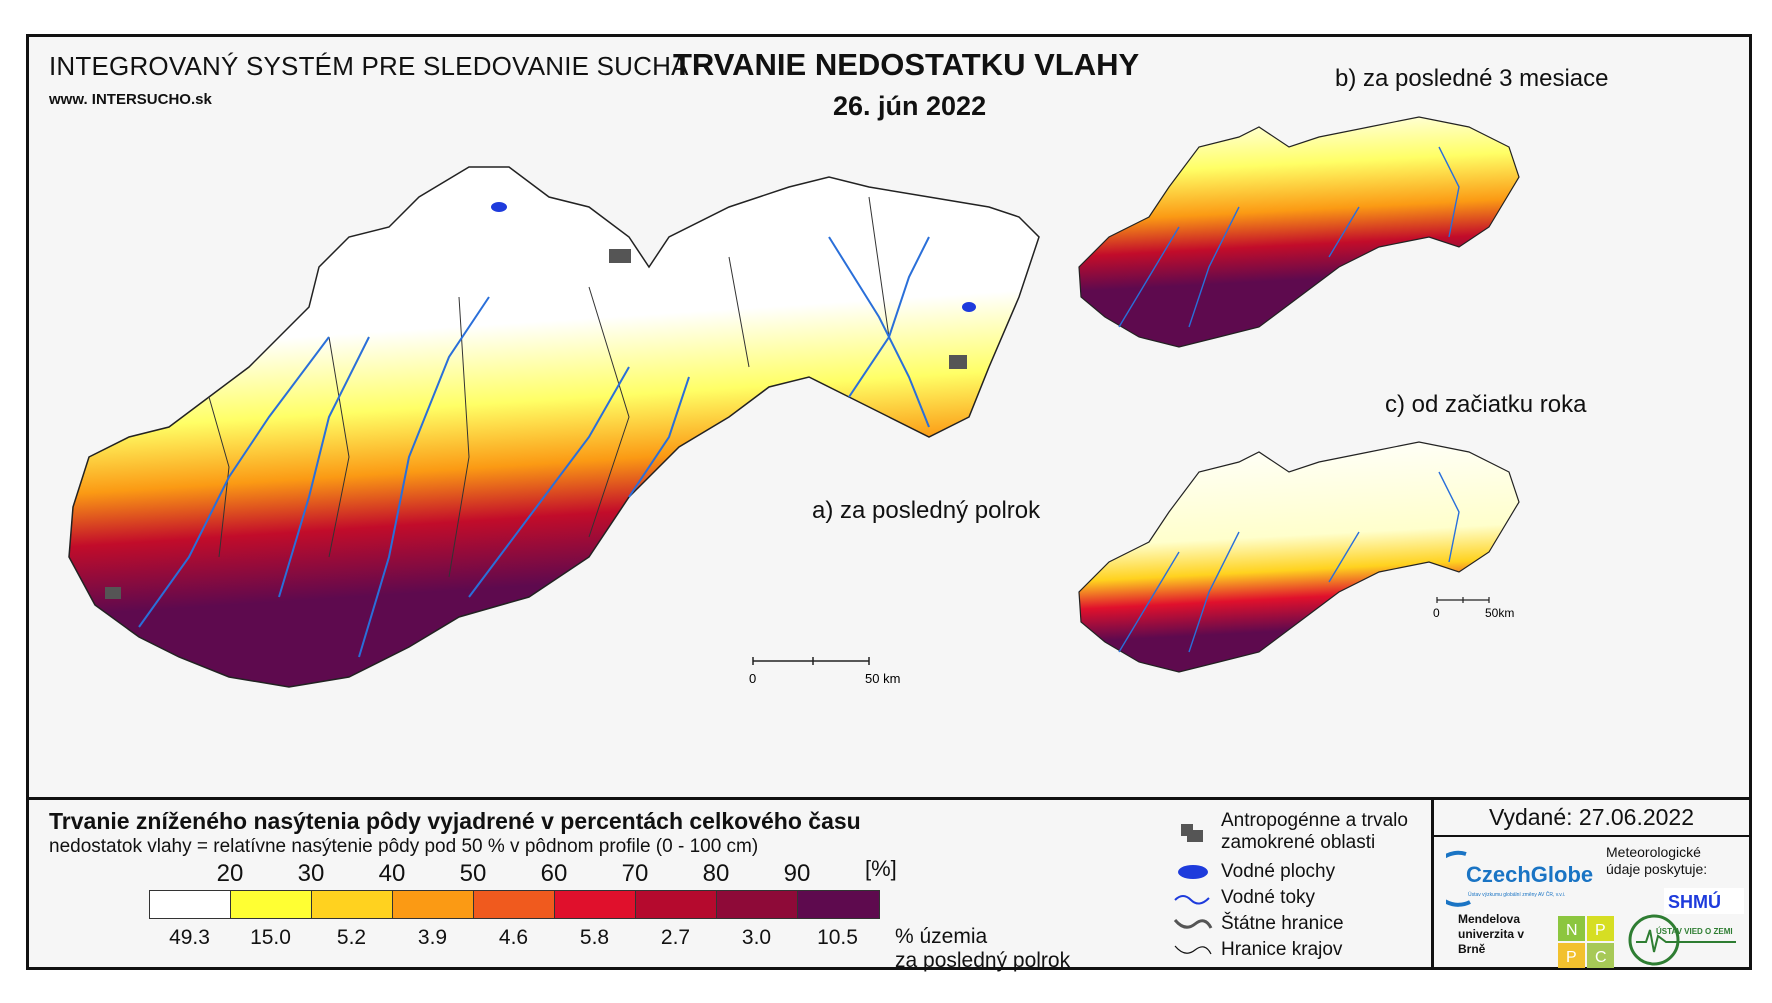 The width and height of the screenshot is (1772, 1003). What do you see at coordinates (1571, 957) in the screenshot?
I see `nppc-letter-3: P` at bounding box center [1571, 957].